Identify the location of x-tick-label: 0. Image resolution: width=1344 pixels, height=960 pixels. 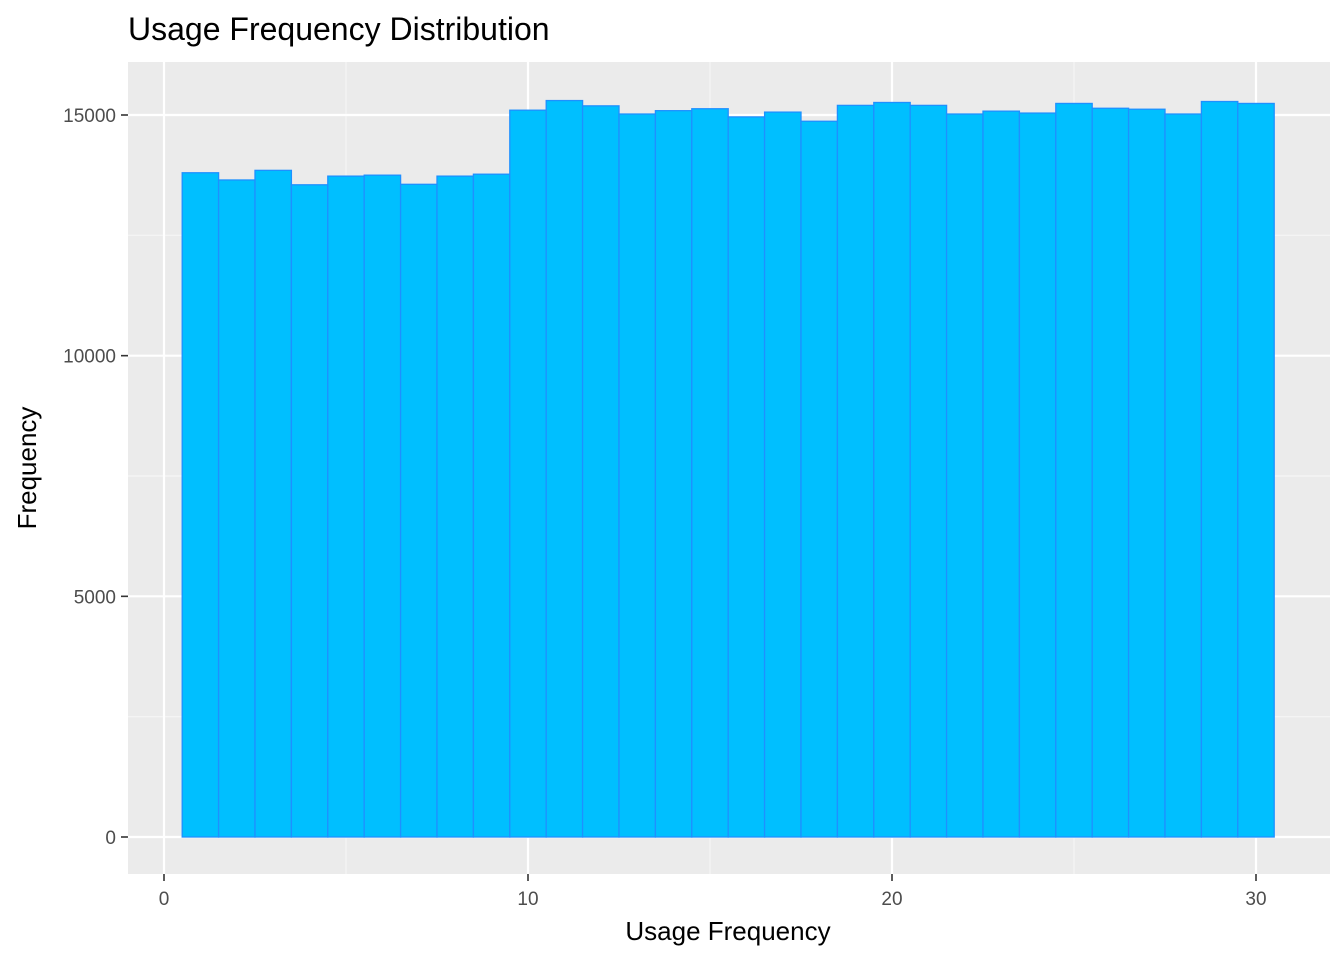
(164, 899).